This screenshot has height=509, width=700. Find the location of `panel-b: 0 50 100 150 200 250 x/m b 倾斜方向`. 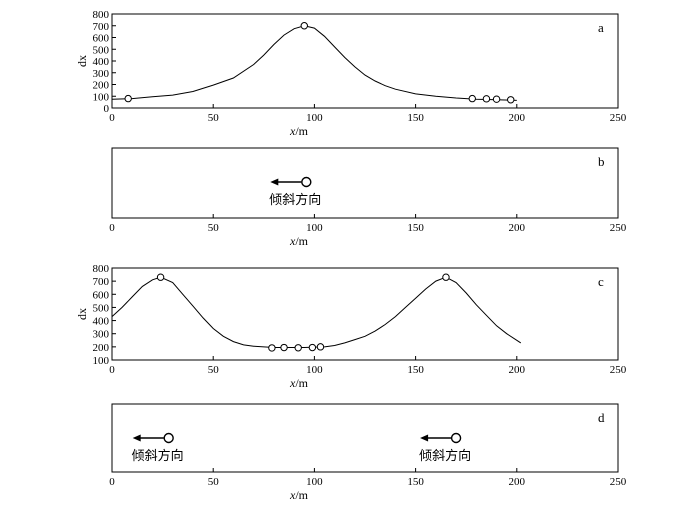

panel-b: 0 50 100 150 200 250 x/m b 倾斜方向 is located at coordinates (368, 197).